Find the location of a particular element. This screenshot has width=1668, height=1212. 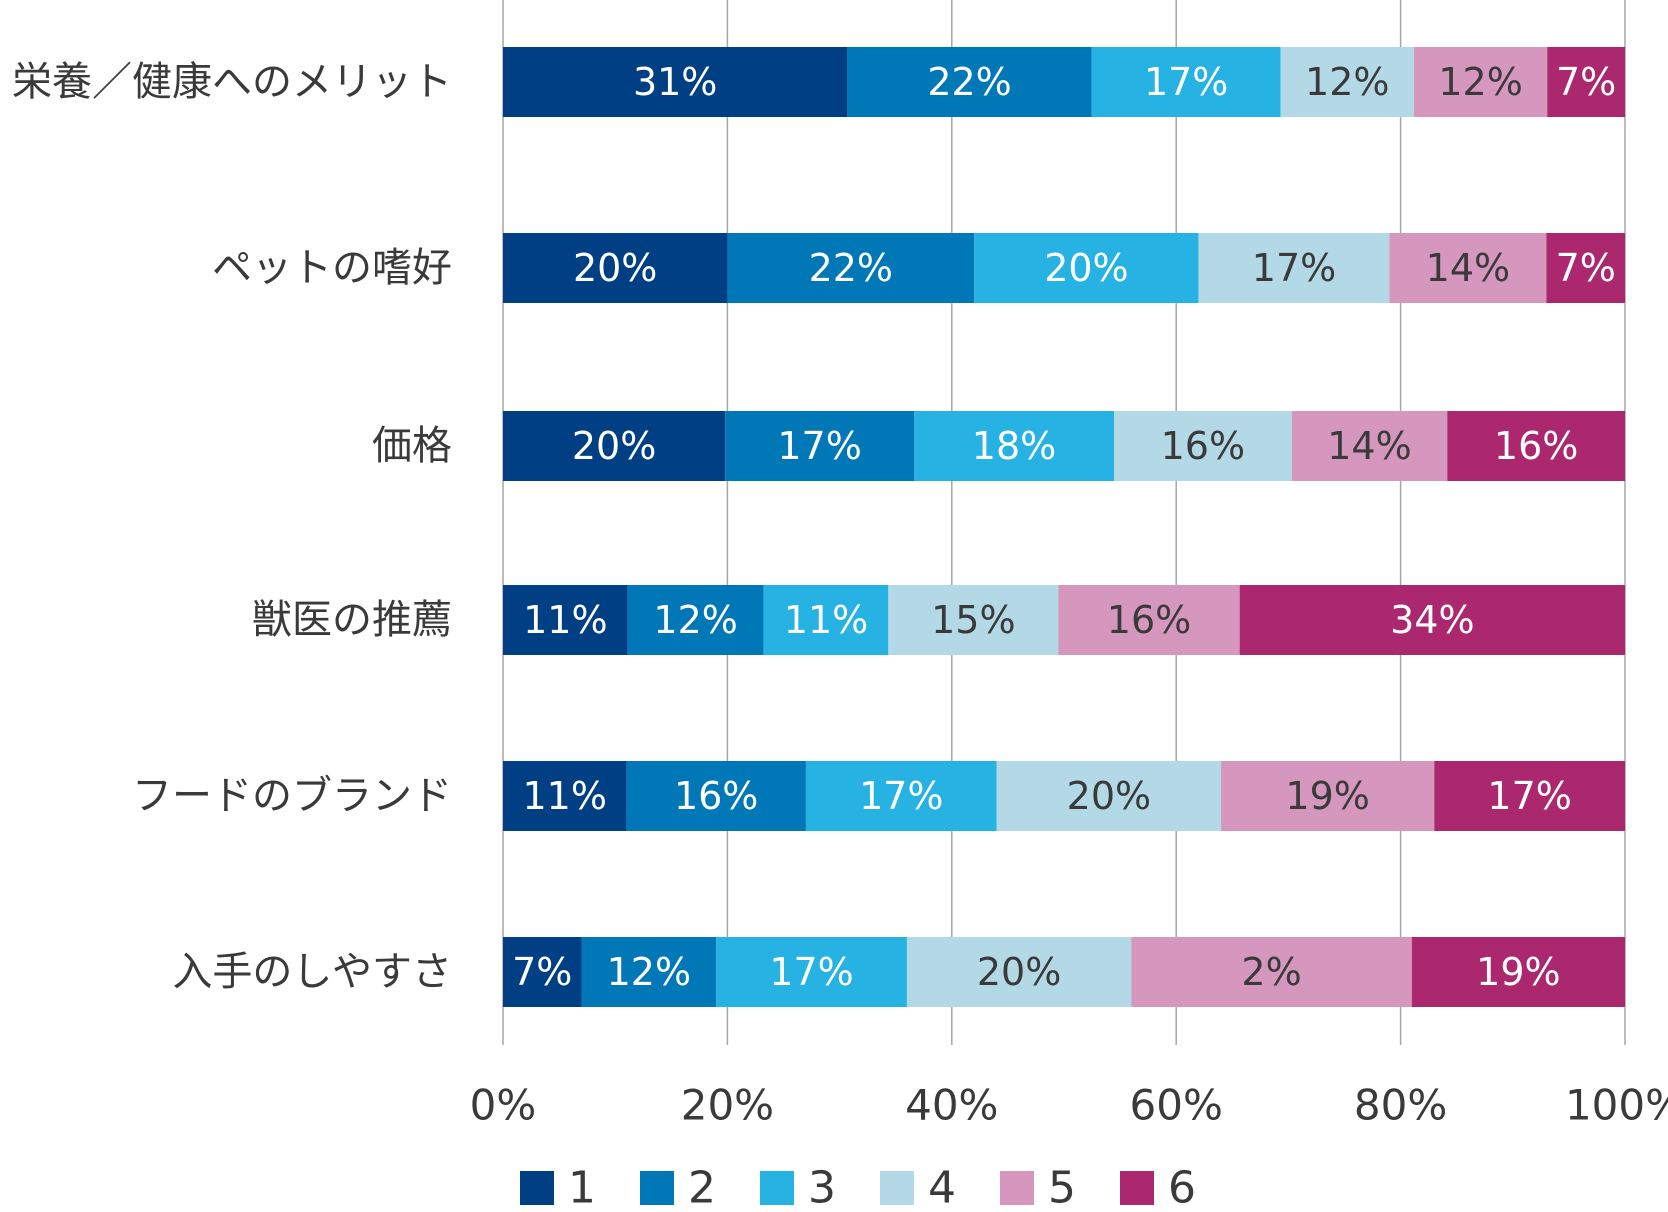

x-tick-label: 20% is located at coordinates (727, 1105).